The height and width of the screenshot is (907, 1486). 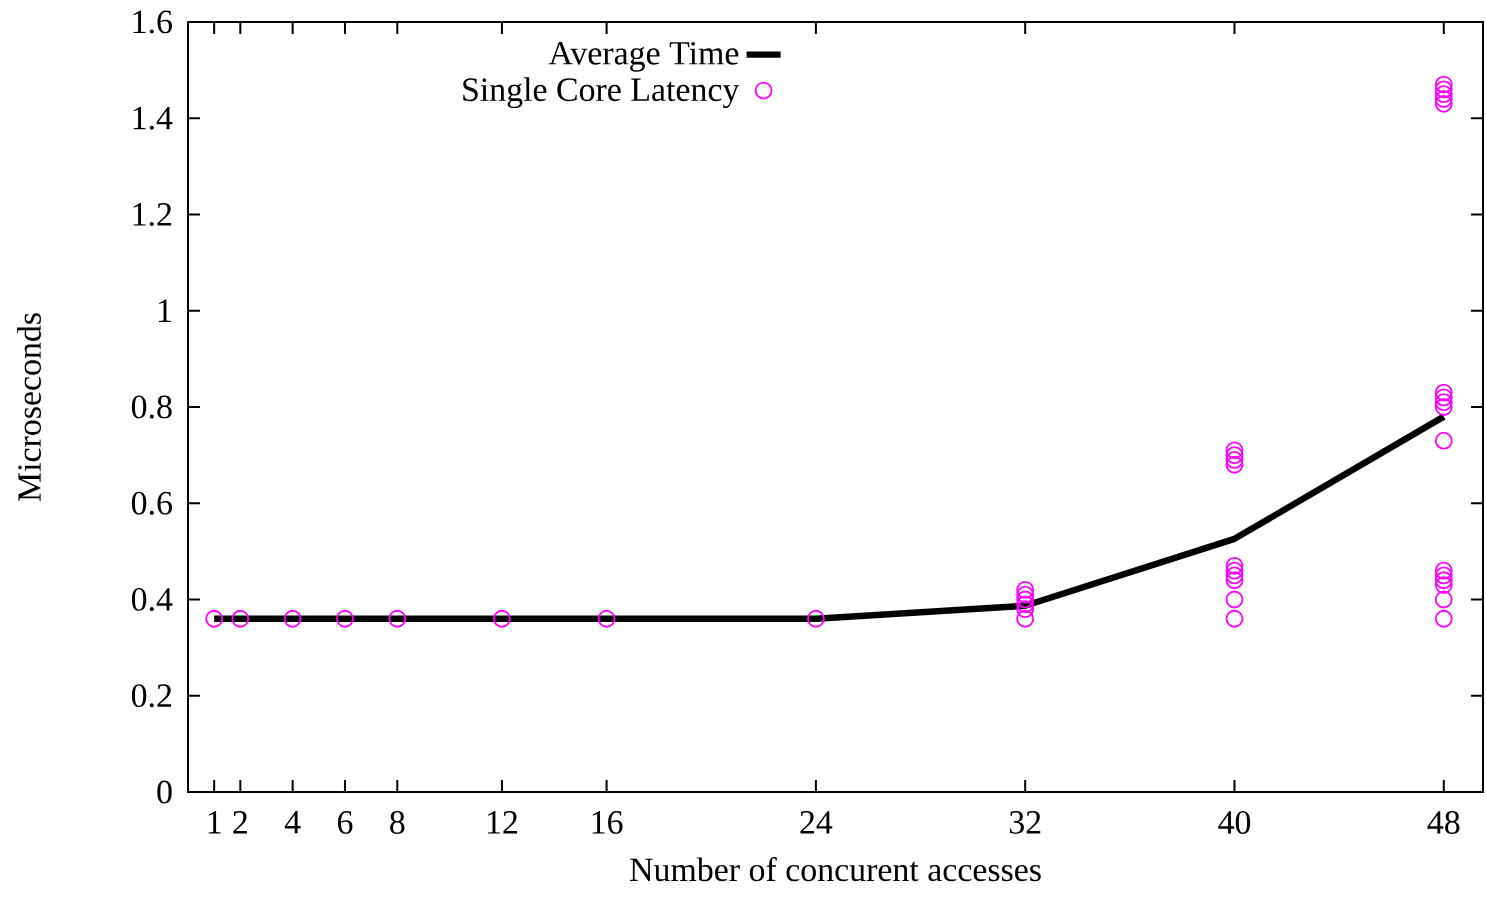 What do you see at coordinates (397, 822) in the screenshot?
I see `x-tick-label: 8` at bounding box center [397, 822].